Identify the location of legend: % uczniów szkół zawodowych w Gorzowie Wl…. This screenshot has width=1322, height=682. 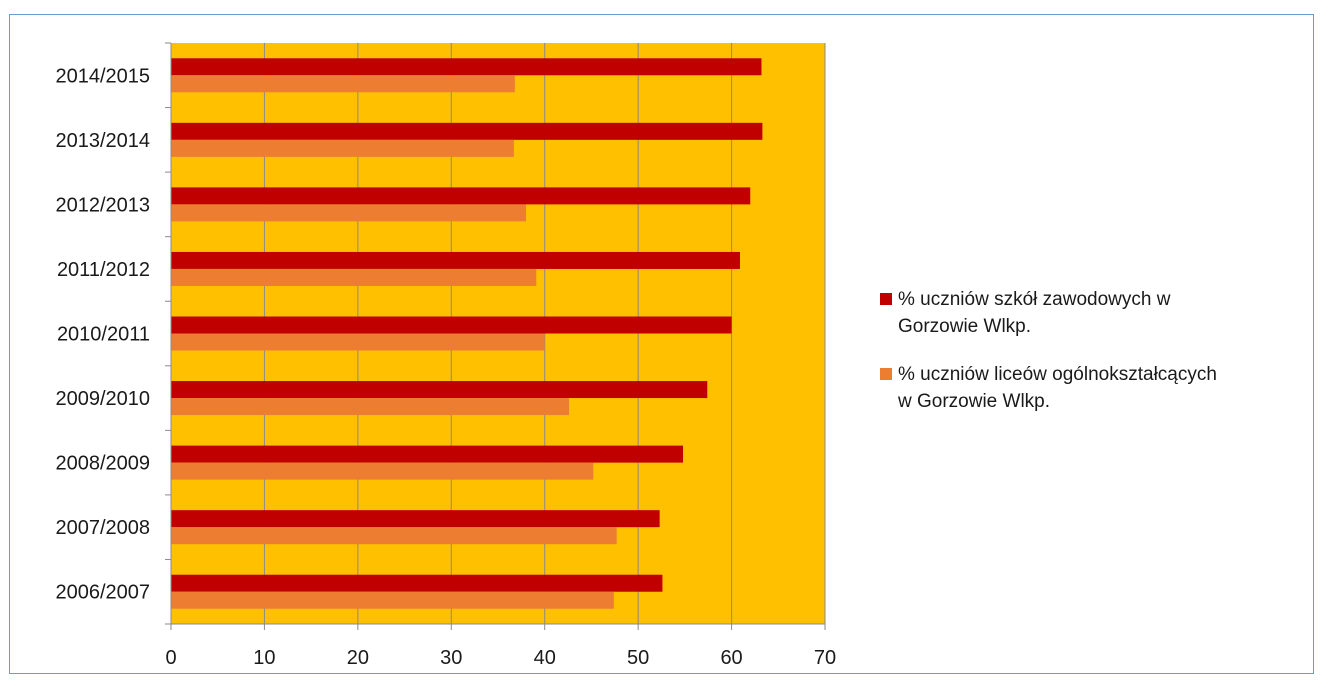
(1095, 361).